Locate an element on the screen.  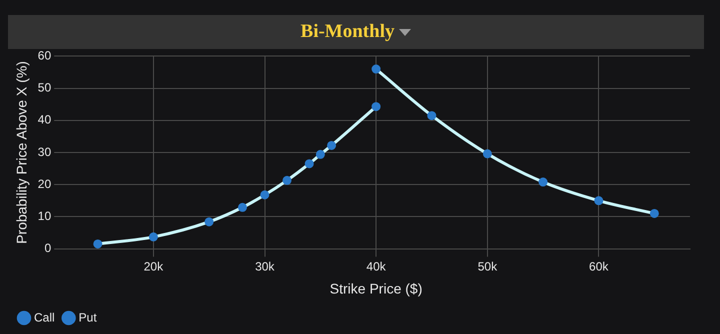
y-tick-label: 60 is located at coordinates (45, 55).